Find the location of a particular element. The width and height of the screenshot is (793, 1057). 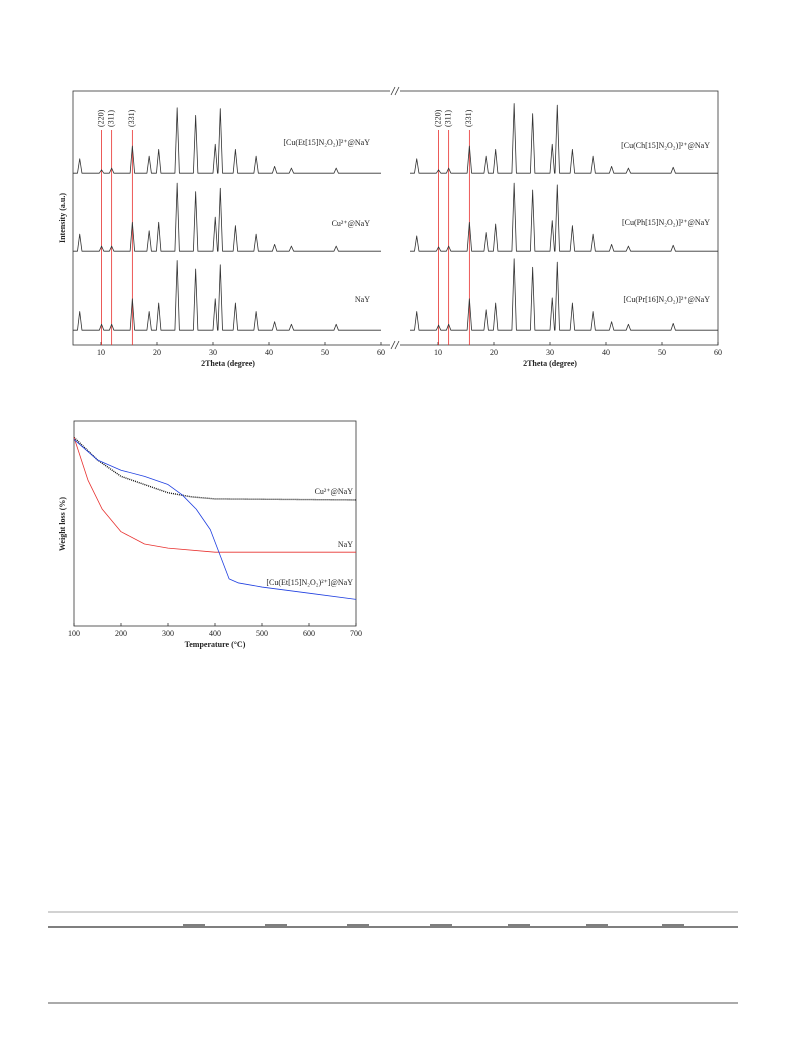

x-tick-label: 600 is located at coordinates (309, 633).